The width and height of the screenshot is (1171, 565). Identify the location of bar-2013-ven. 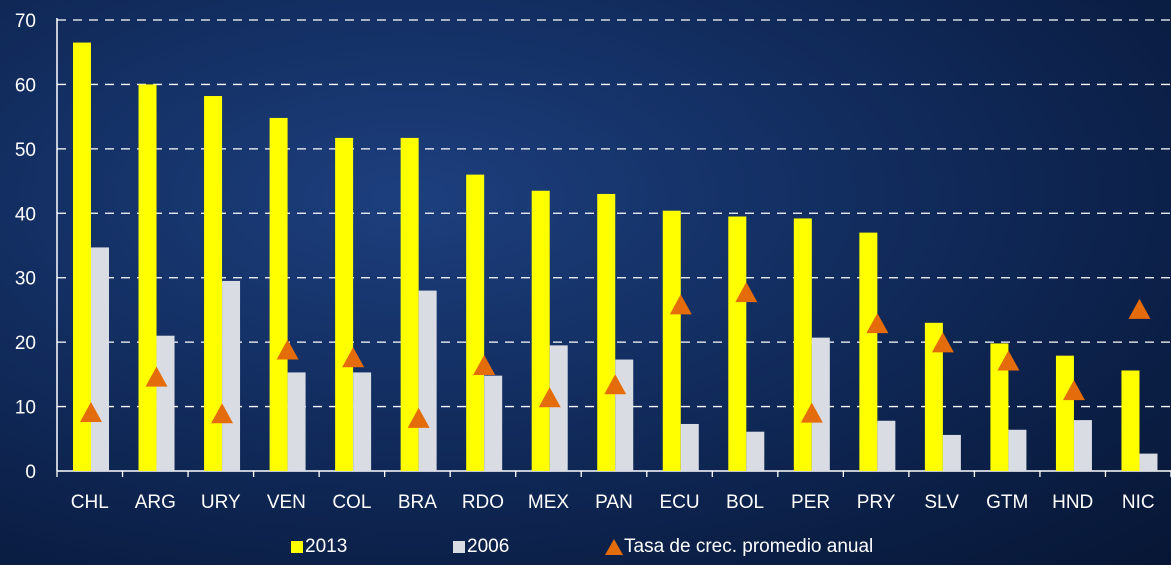
(278, 294).